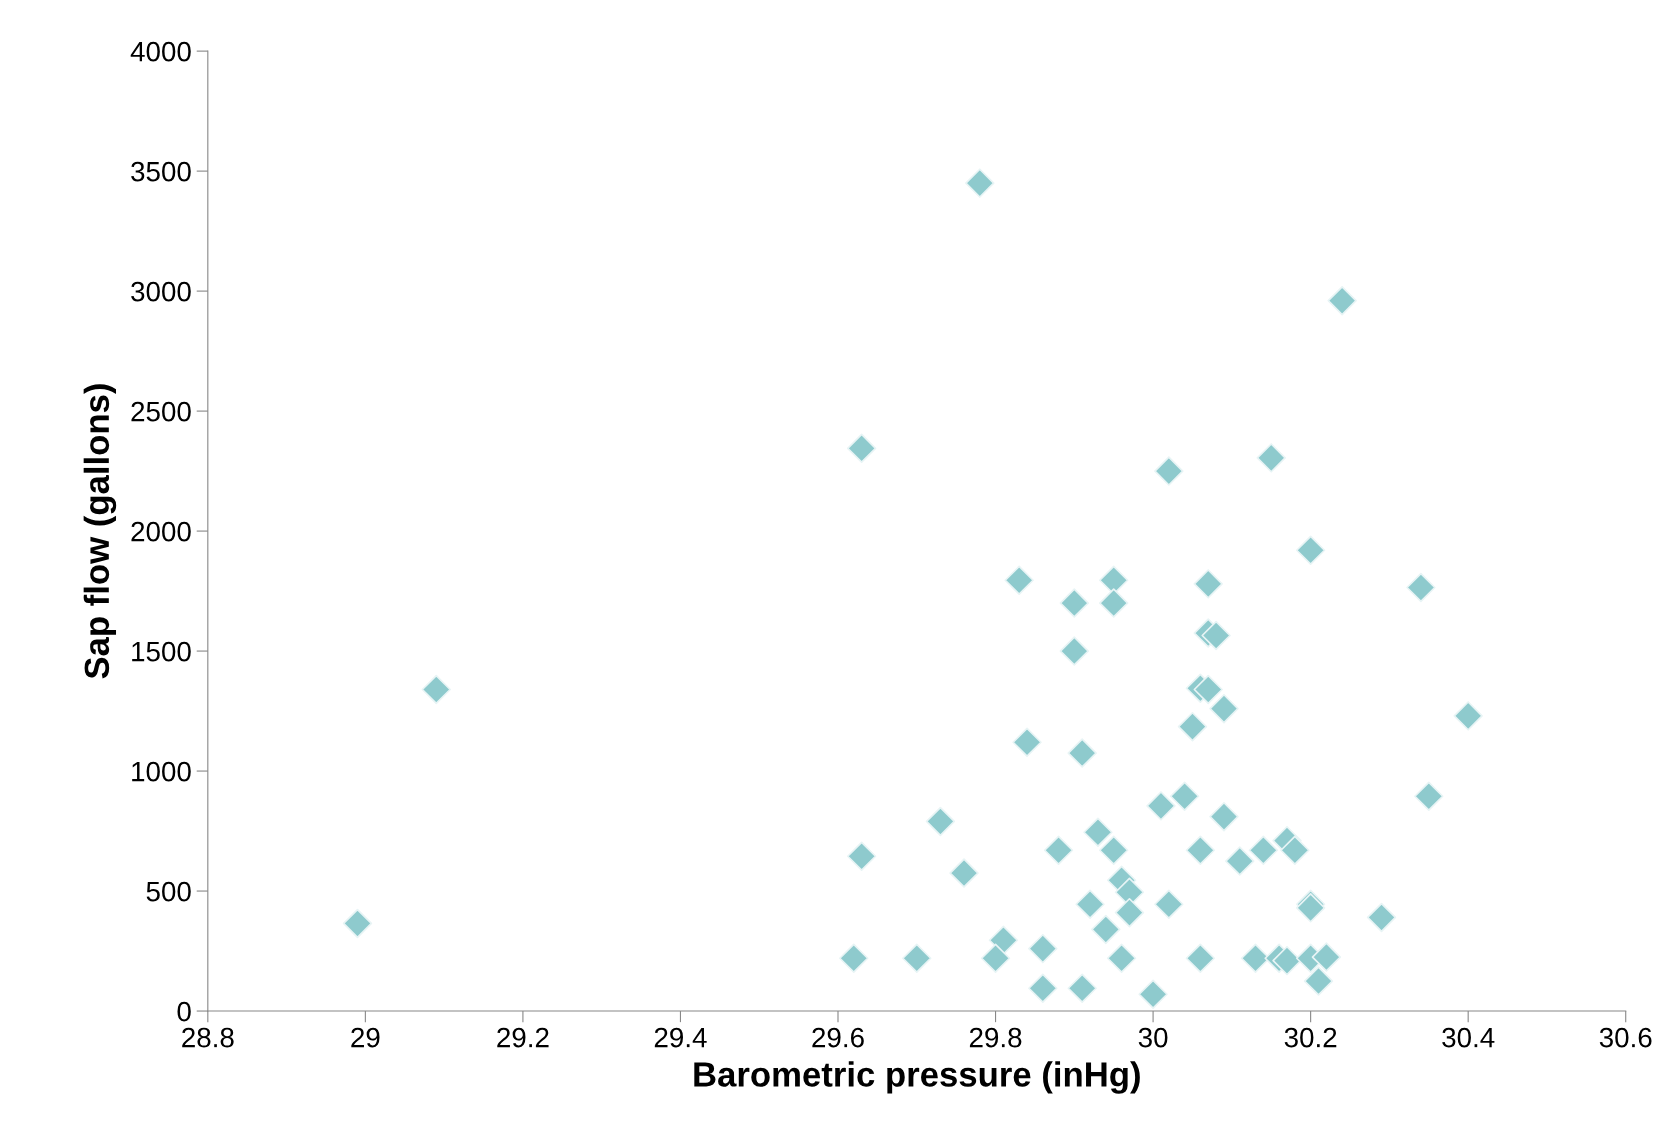 Image resolution: width=1676 pixels, height=1136 pixels. Describe the element at coordinates (523, 1037) in the screenshot. I see `x-tick-label: 29.2` at that location.